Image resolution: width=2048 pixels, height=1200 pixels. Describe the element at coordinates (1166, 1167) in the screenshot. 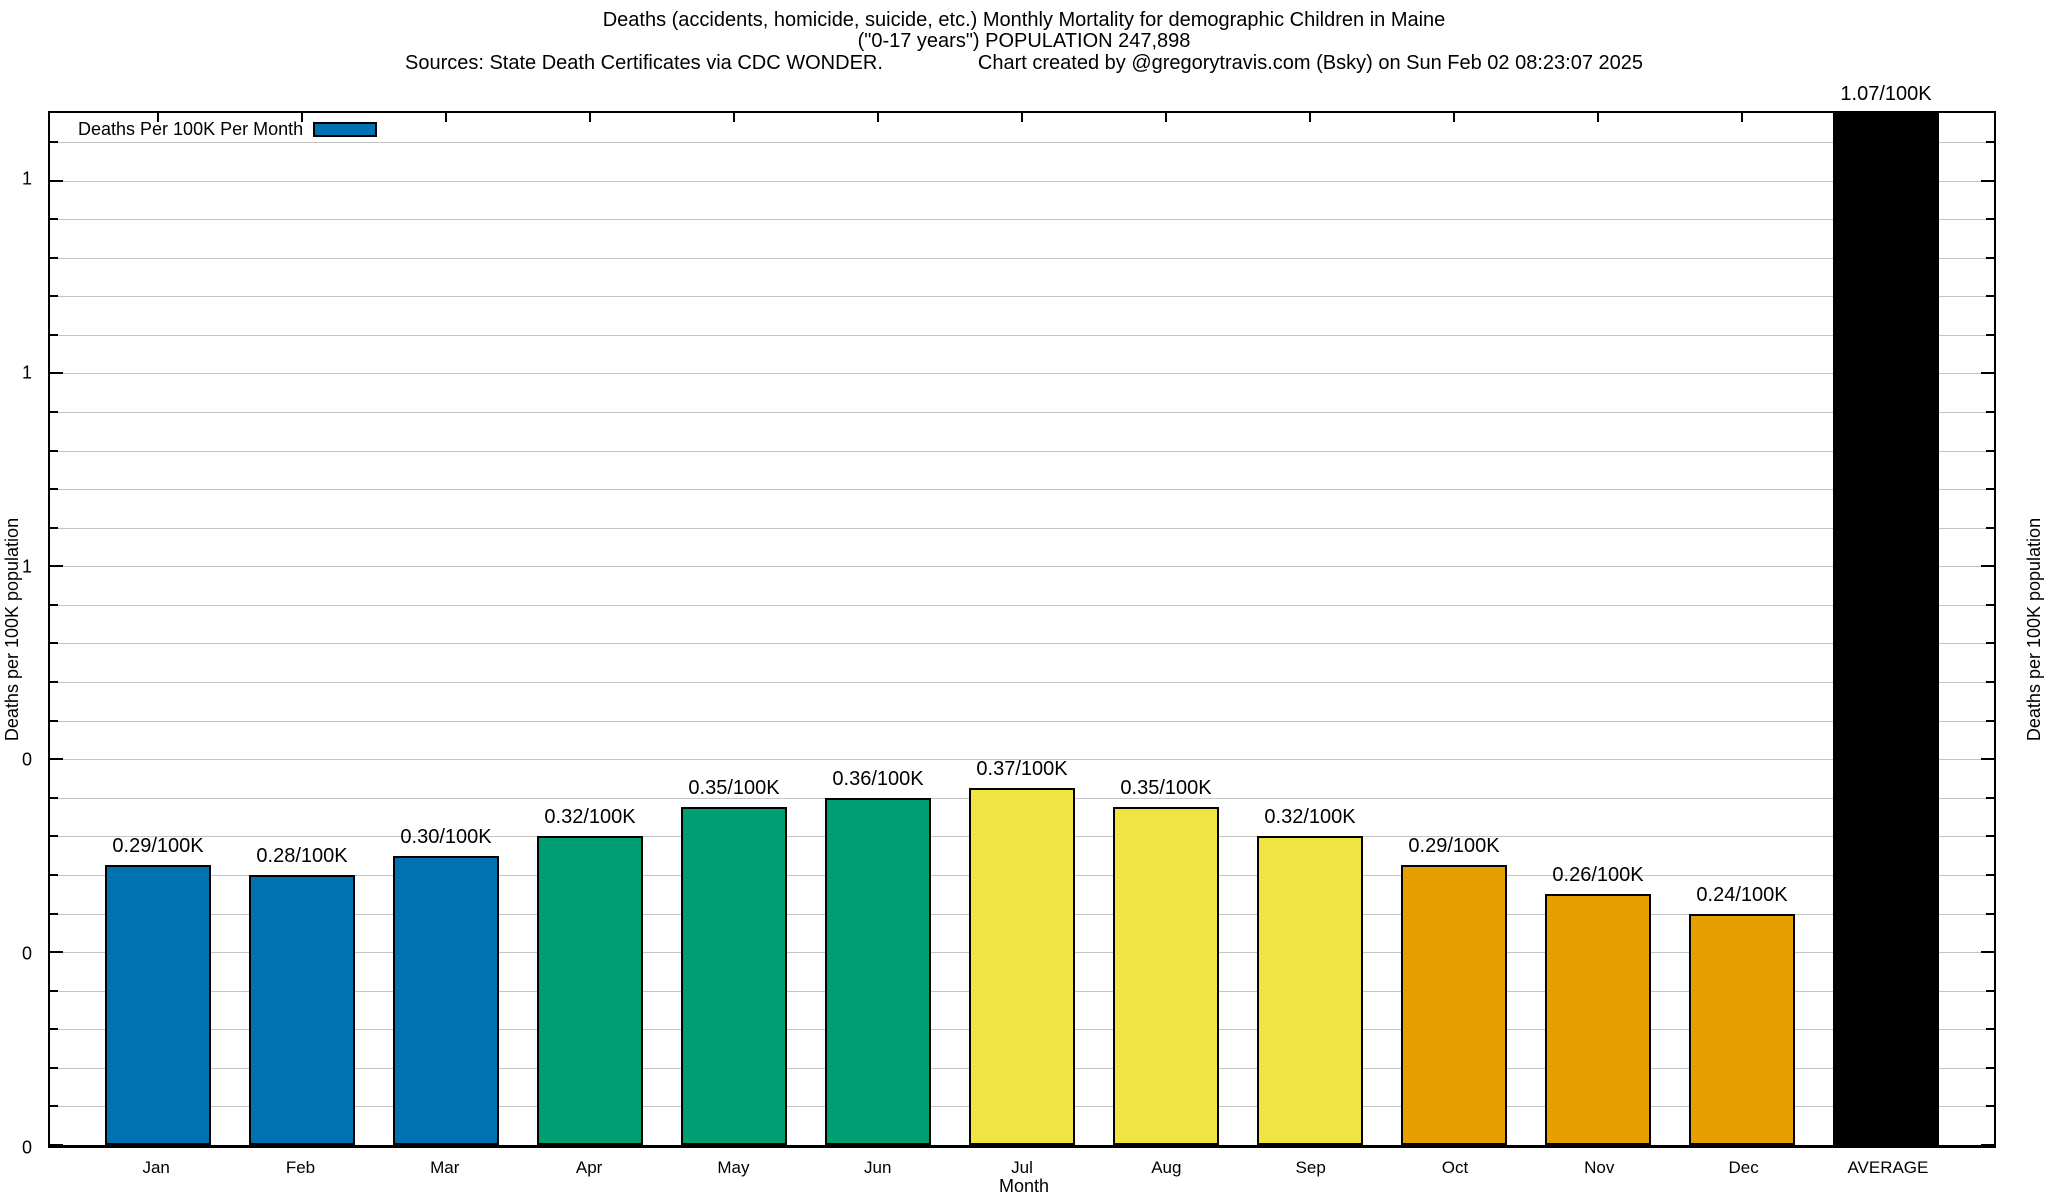

I see `x-tick-label: Aug` at that location.